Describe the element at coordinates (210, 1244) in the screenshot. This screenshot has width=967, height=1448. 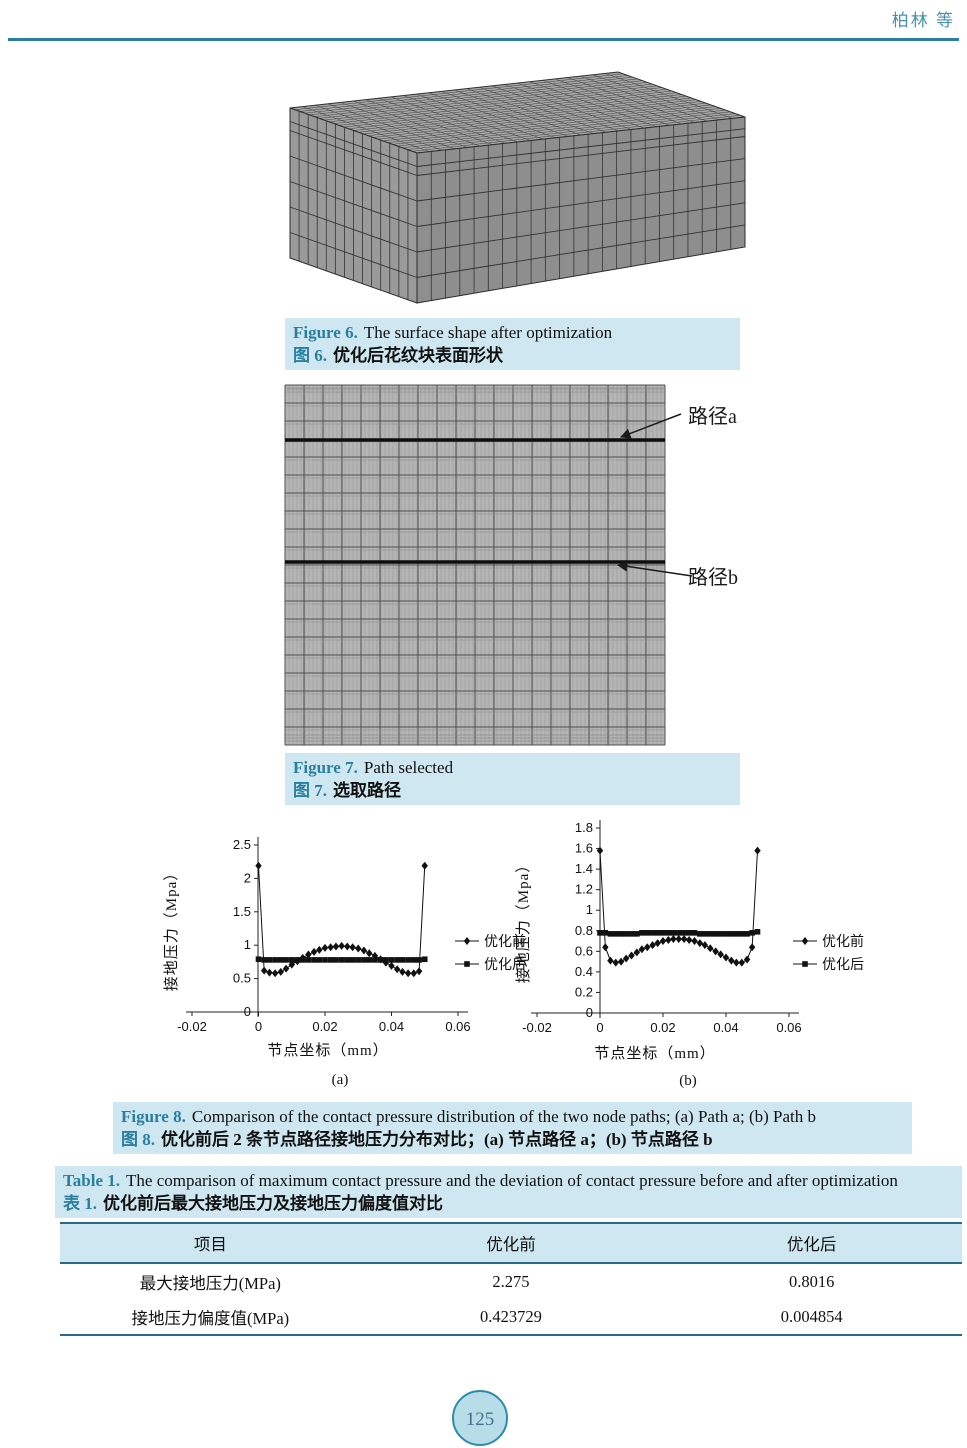
I see `table1-header-cell: 项目` at that location.